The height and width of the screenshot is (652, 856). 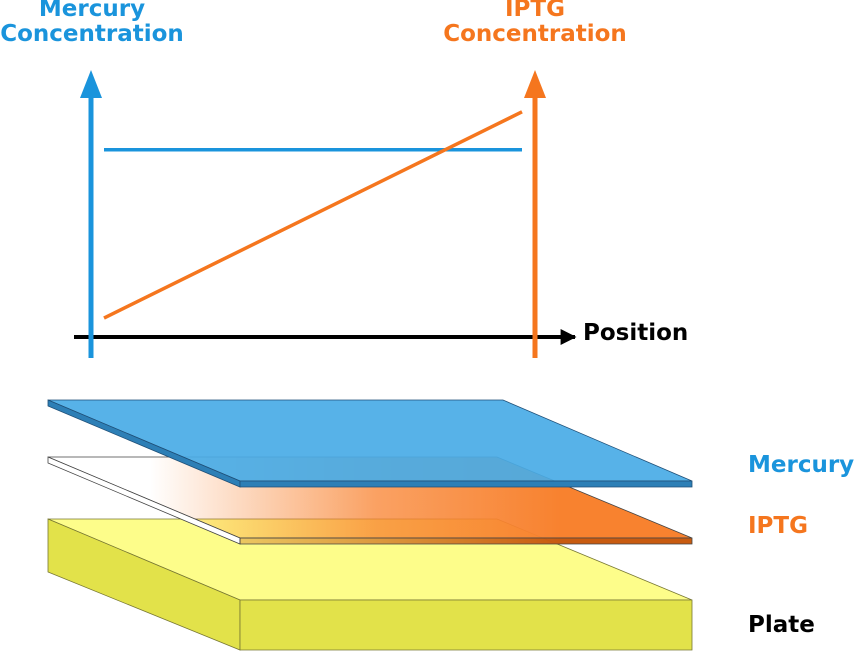 What do you see at coordinates (535, 11) in the screenshot?
I see `iptg-axis-label-line1: IPTG` at bounding box center [535, 11].